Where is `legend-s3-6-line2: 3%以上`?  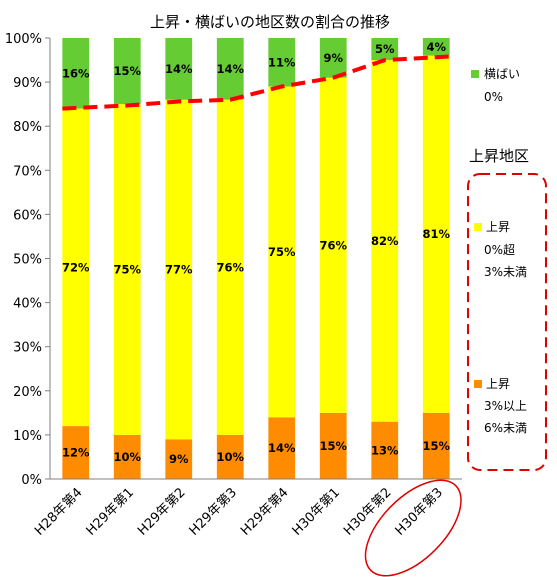 legend-s3-6-line2: 3%以上 is located at coordinates (505, 406).